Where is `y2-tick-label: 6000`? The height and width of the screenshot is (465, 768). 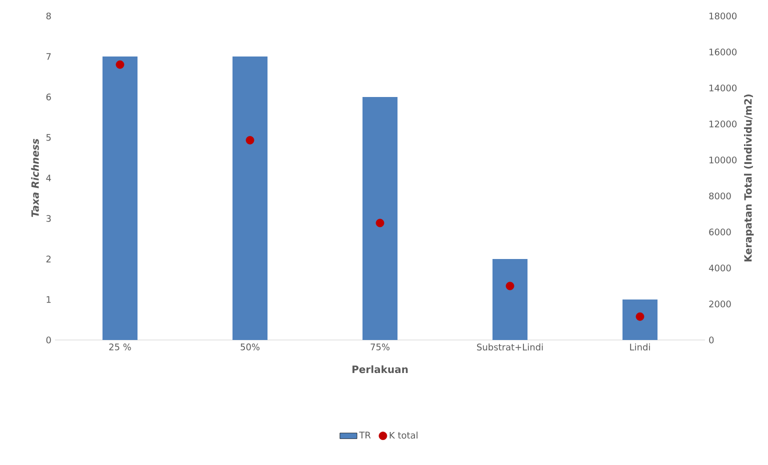 y2-tick-label: 6000 is located at coordinates (720, 232).